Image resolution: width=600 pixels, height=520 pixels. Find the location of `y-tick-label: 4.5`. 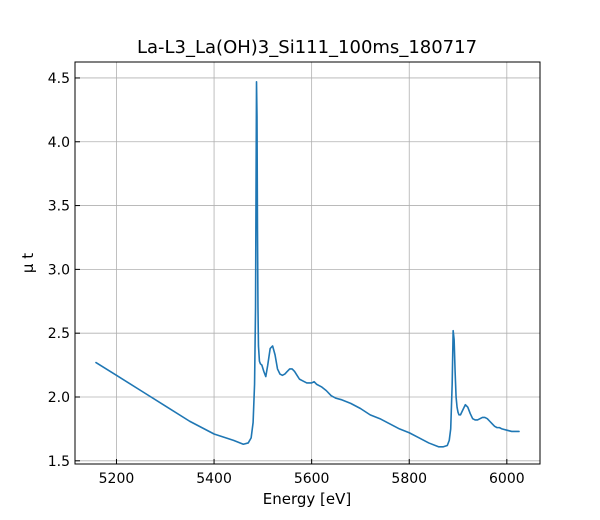

y-tick-label: 4.5 is located at coordinates (59, 79).